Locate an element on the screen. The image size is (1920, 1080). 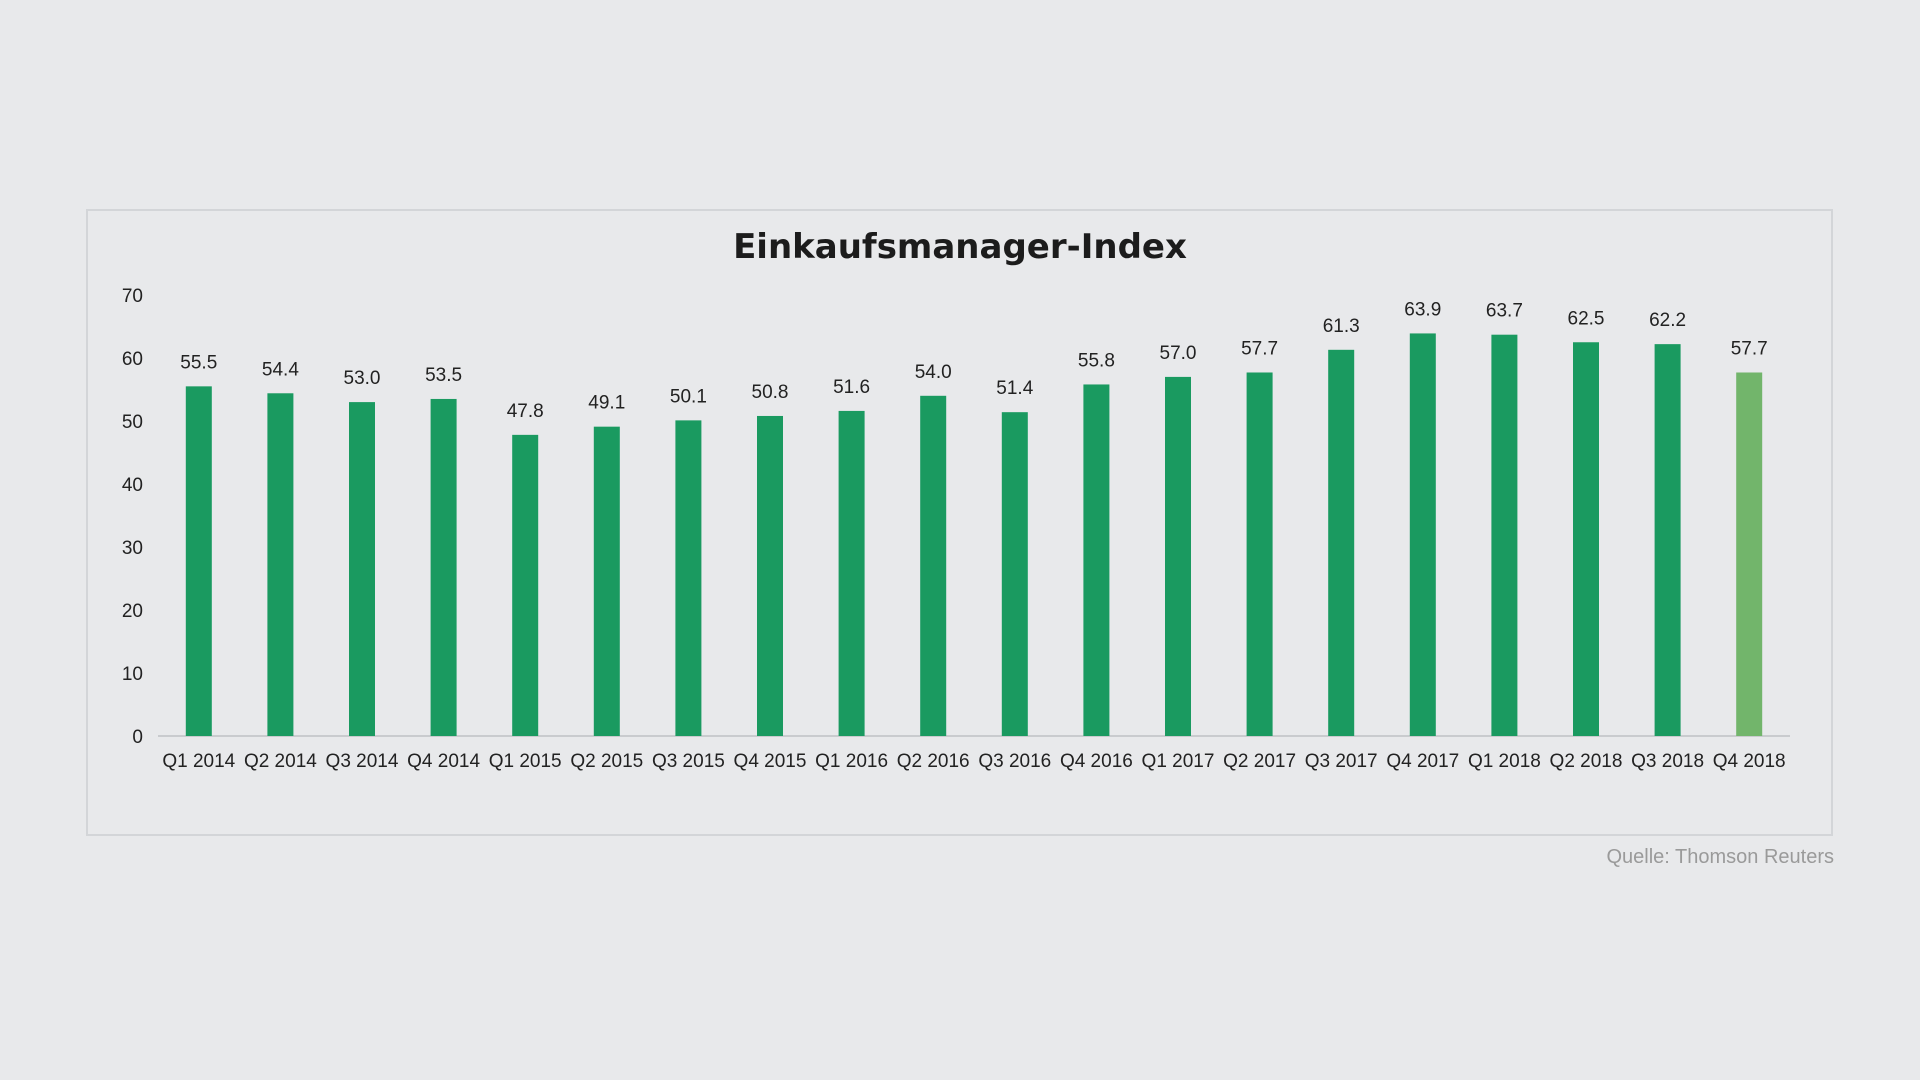
data-label: 61.3 is located at coordinates (1341, 326).